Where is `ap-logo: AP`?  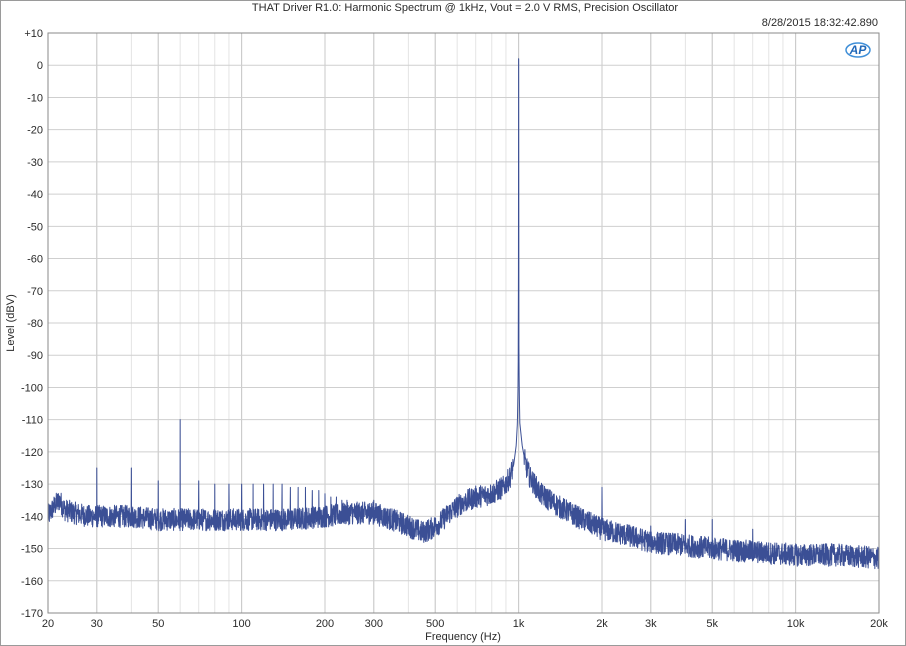
ap-logo: AP is located at coordinates (858, 50).